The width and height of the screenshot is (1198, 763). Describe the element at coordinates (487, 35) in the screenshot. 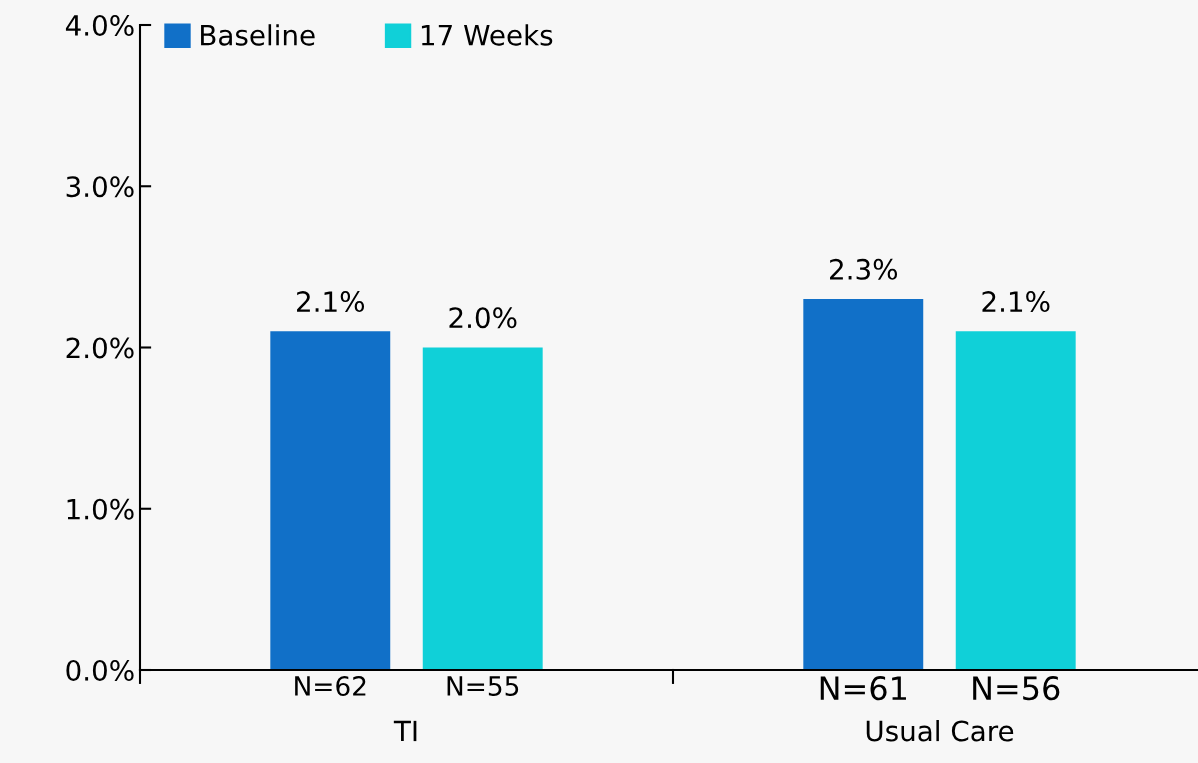

I see `legend-label: 17 Weeks` at that location.